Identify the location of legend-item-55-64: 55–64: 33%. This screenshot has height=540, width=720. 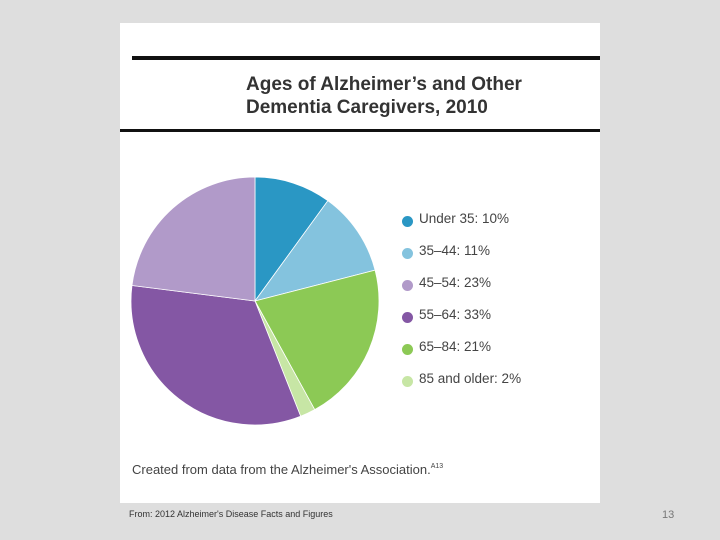
(496, 323).